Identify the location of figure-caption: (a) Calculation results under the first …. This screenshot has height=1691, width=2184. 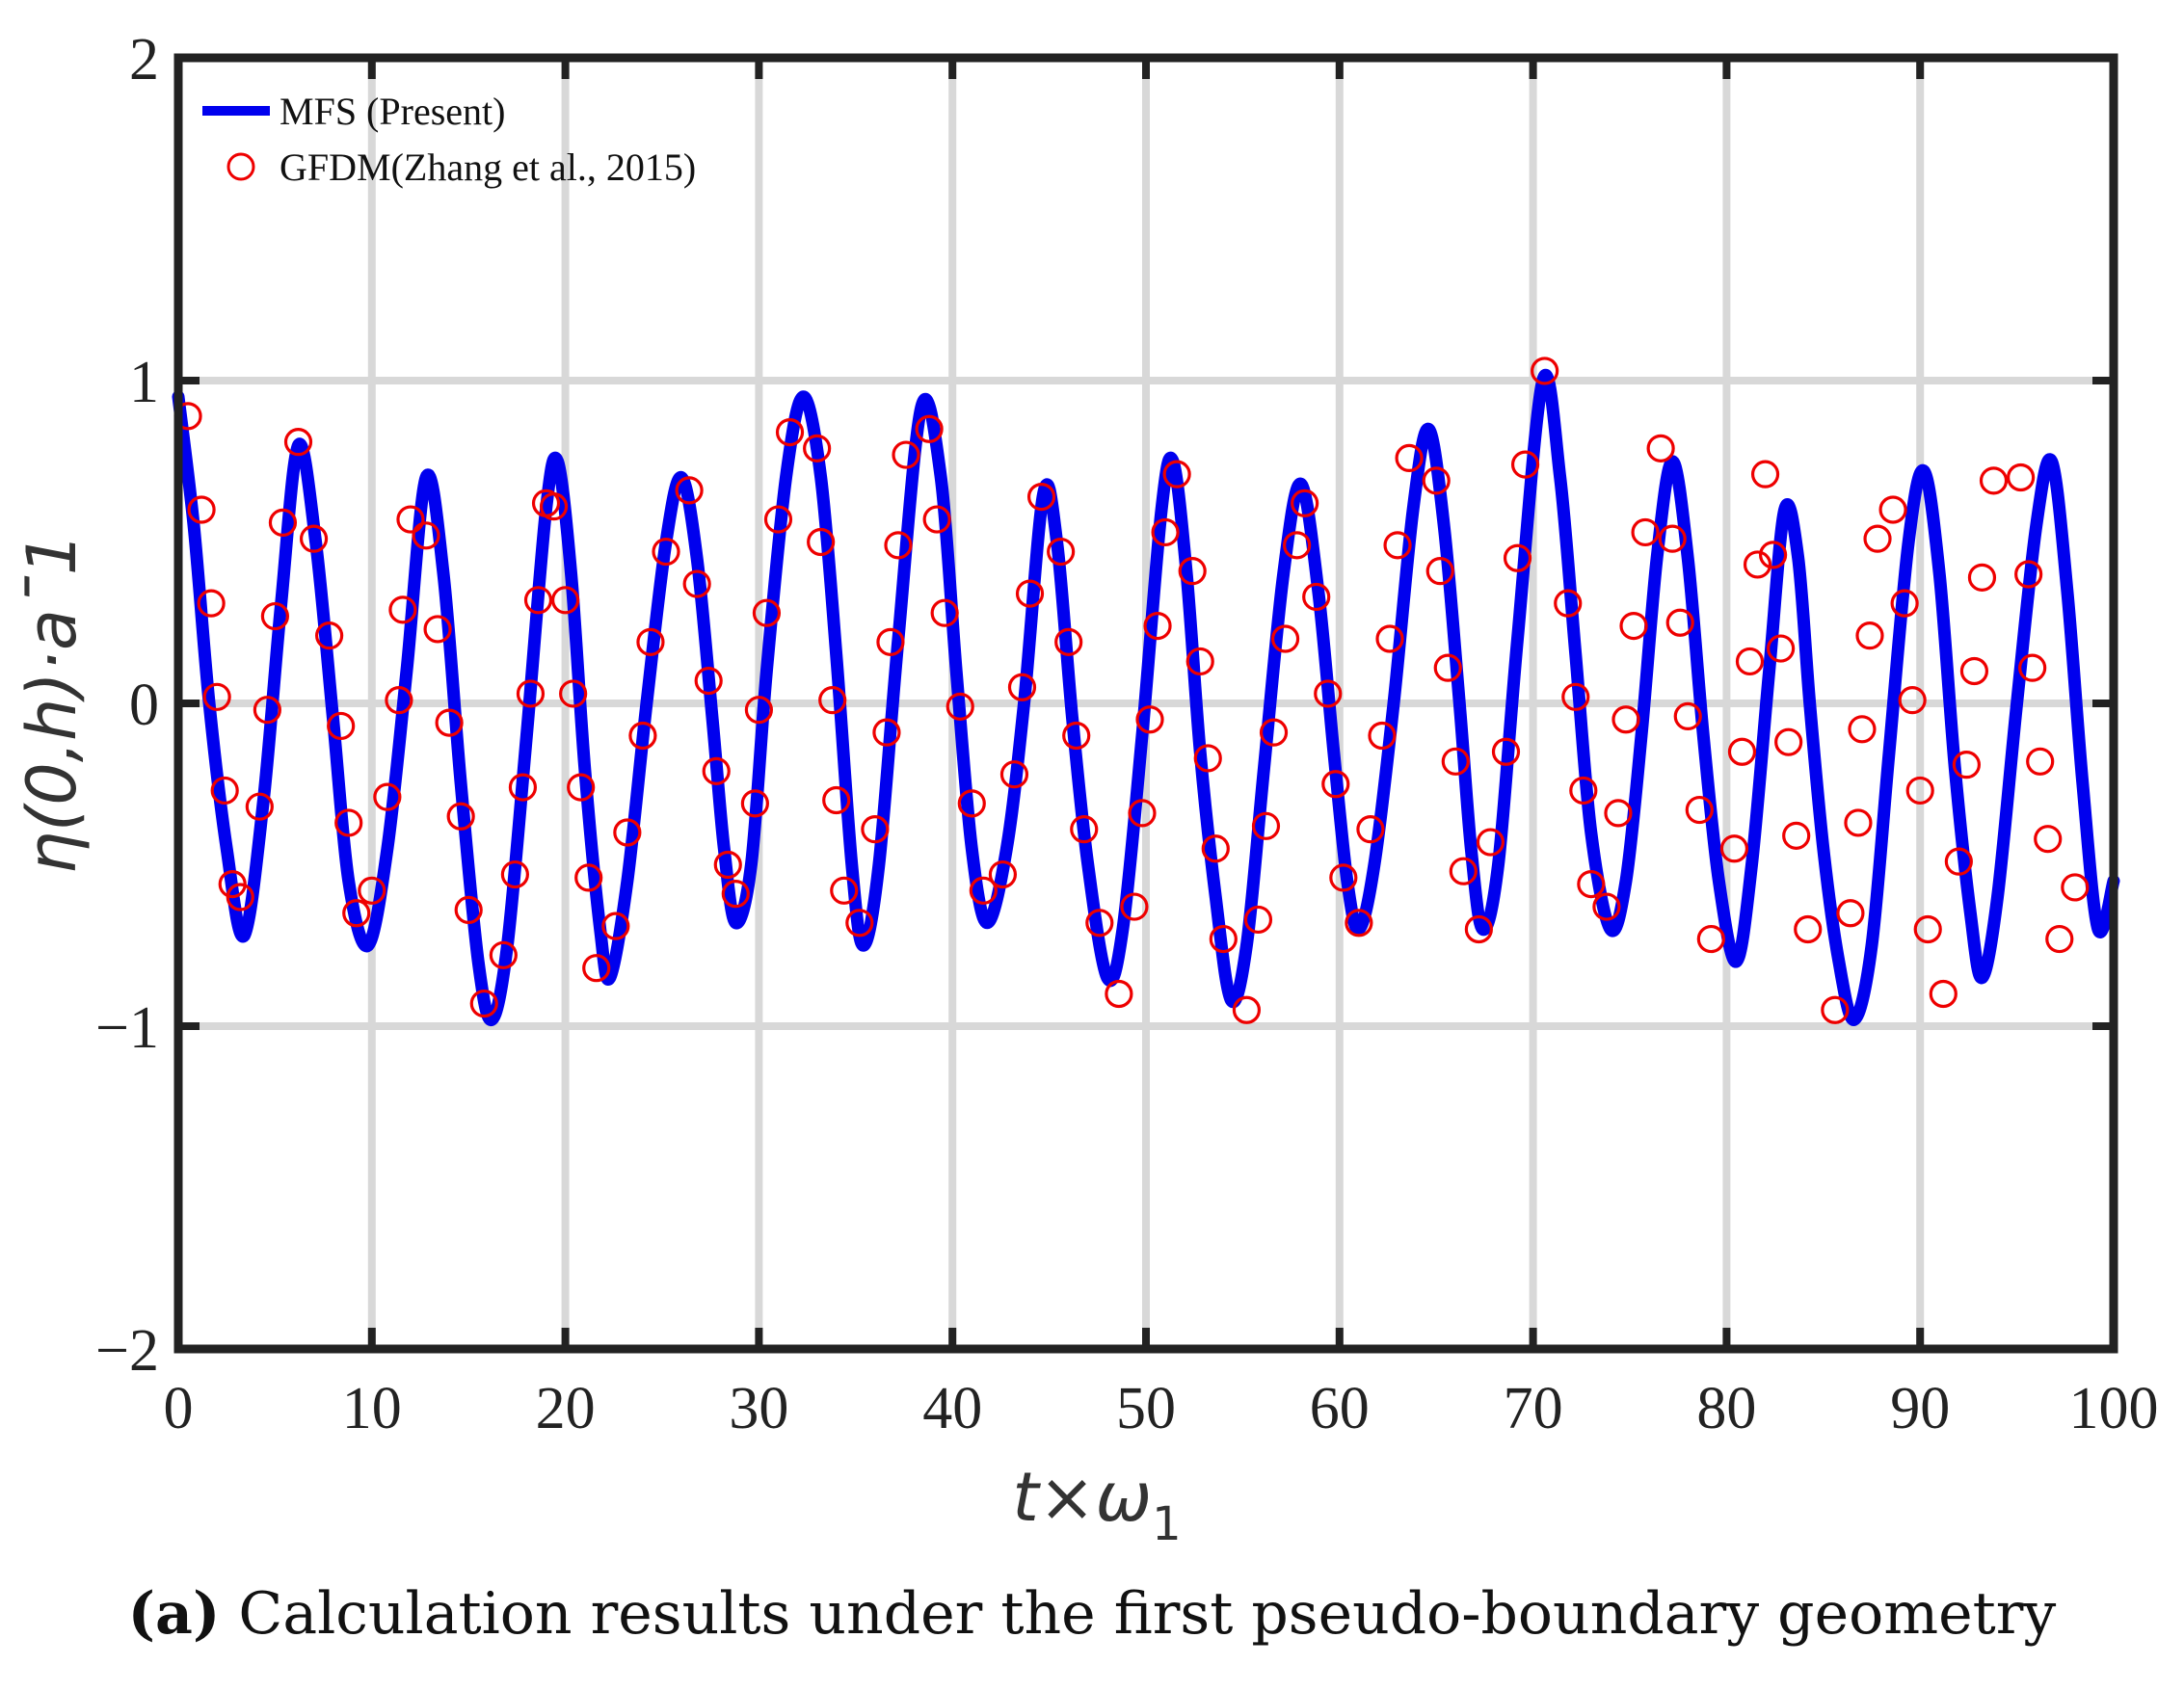
(1092, 1614).